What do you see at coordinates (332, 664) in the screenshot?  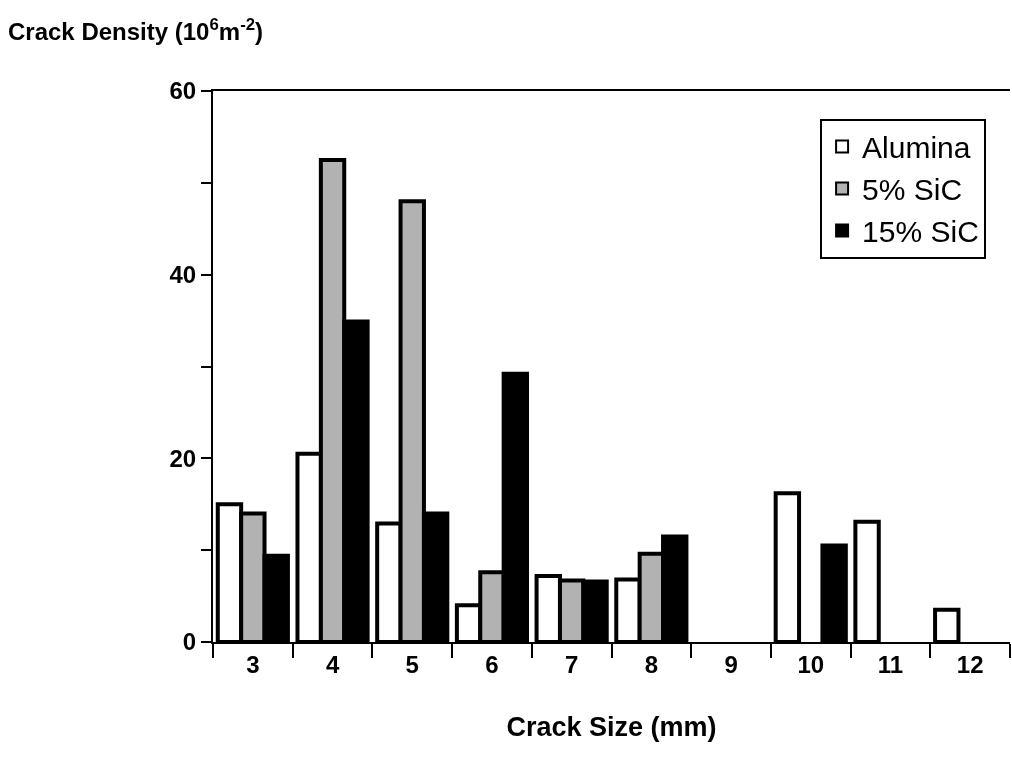 I see `x-tick-label: 4` at bounding box center [332, 664].